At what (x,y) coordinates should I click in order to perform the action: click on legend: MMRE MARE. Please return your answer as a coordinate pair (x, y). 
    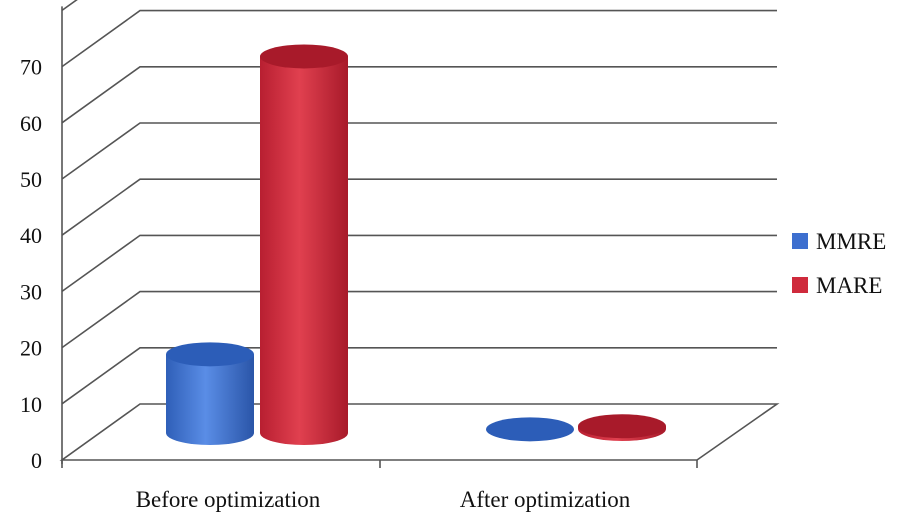
    Looking at the image, I should click on (839, 263).